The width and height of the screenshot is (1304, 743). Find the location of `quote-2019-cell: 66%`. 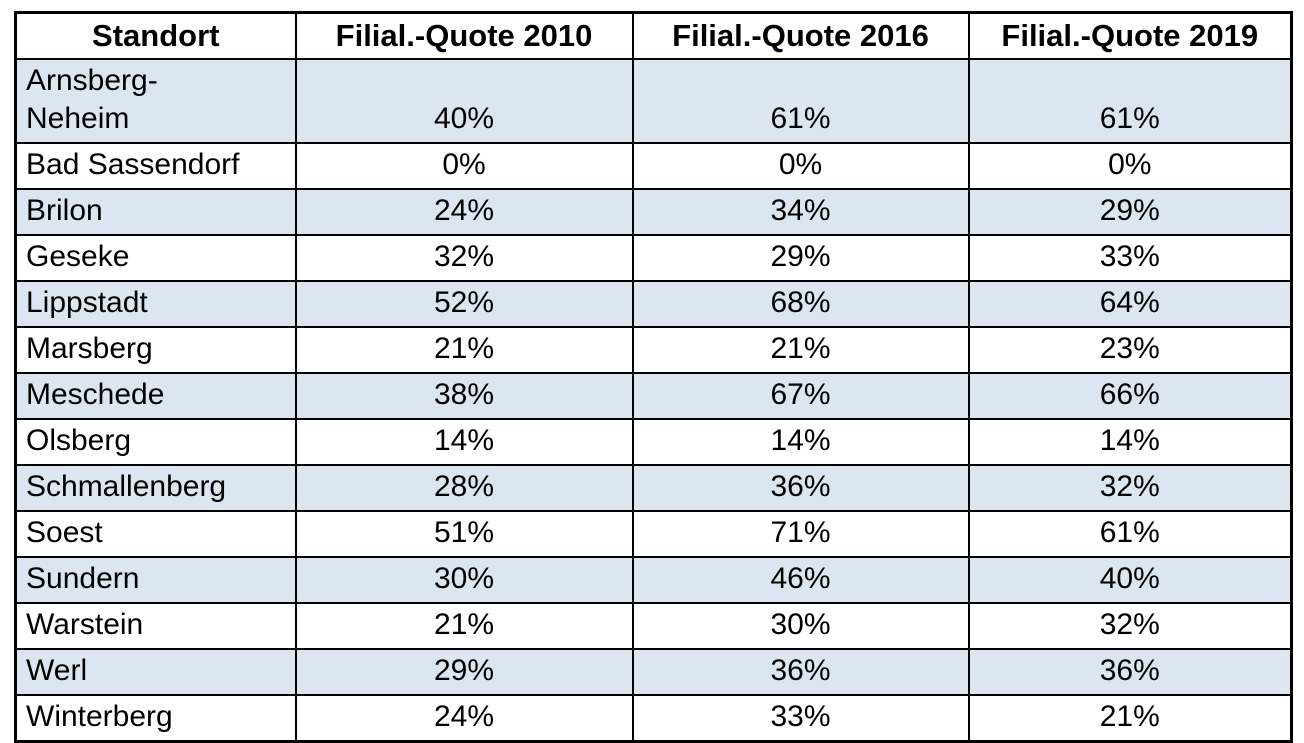

quote-2019-cell: 66% is located at coordinates (1130, 395).